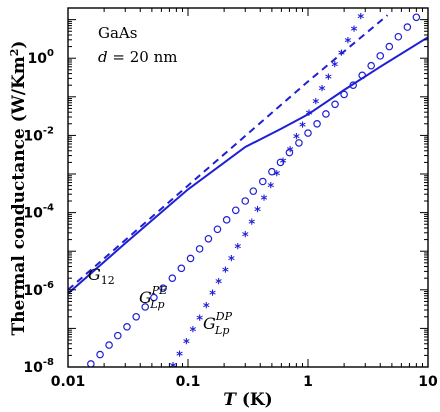  What do you see at coordinates (188, 382) in the screenshot?
I see `x-tick-label: 0.1` at bounding box center [188, 382].